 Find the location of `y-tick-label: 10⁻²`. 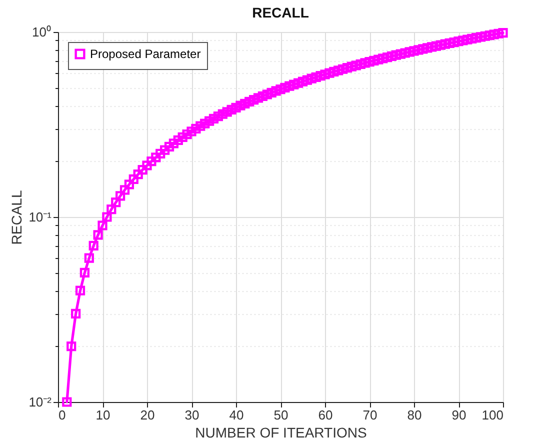

y-tick-label: 10⁻² is located at coordinates (40, 402).